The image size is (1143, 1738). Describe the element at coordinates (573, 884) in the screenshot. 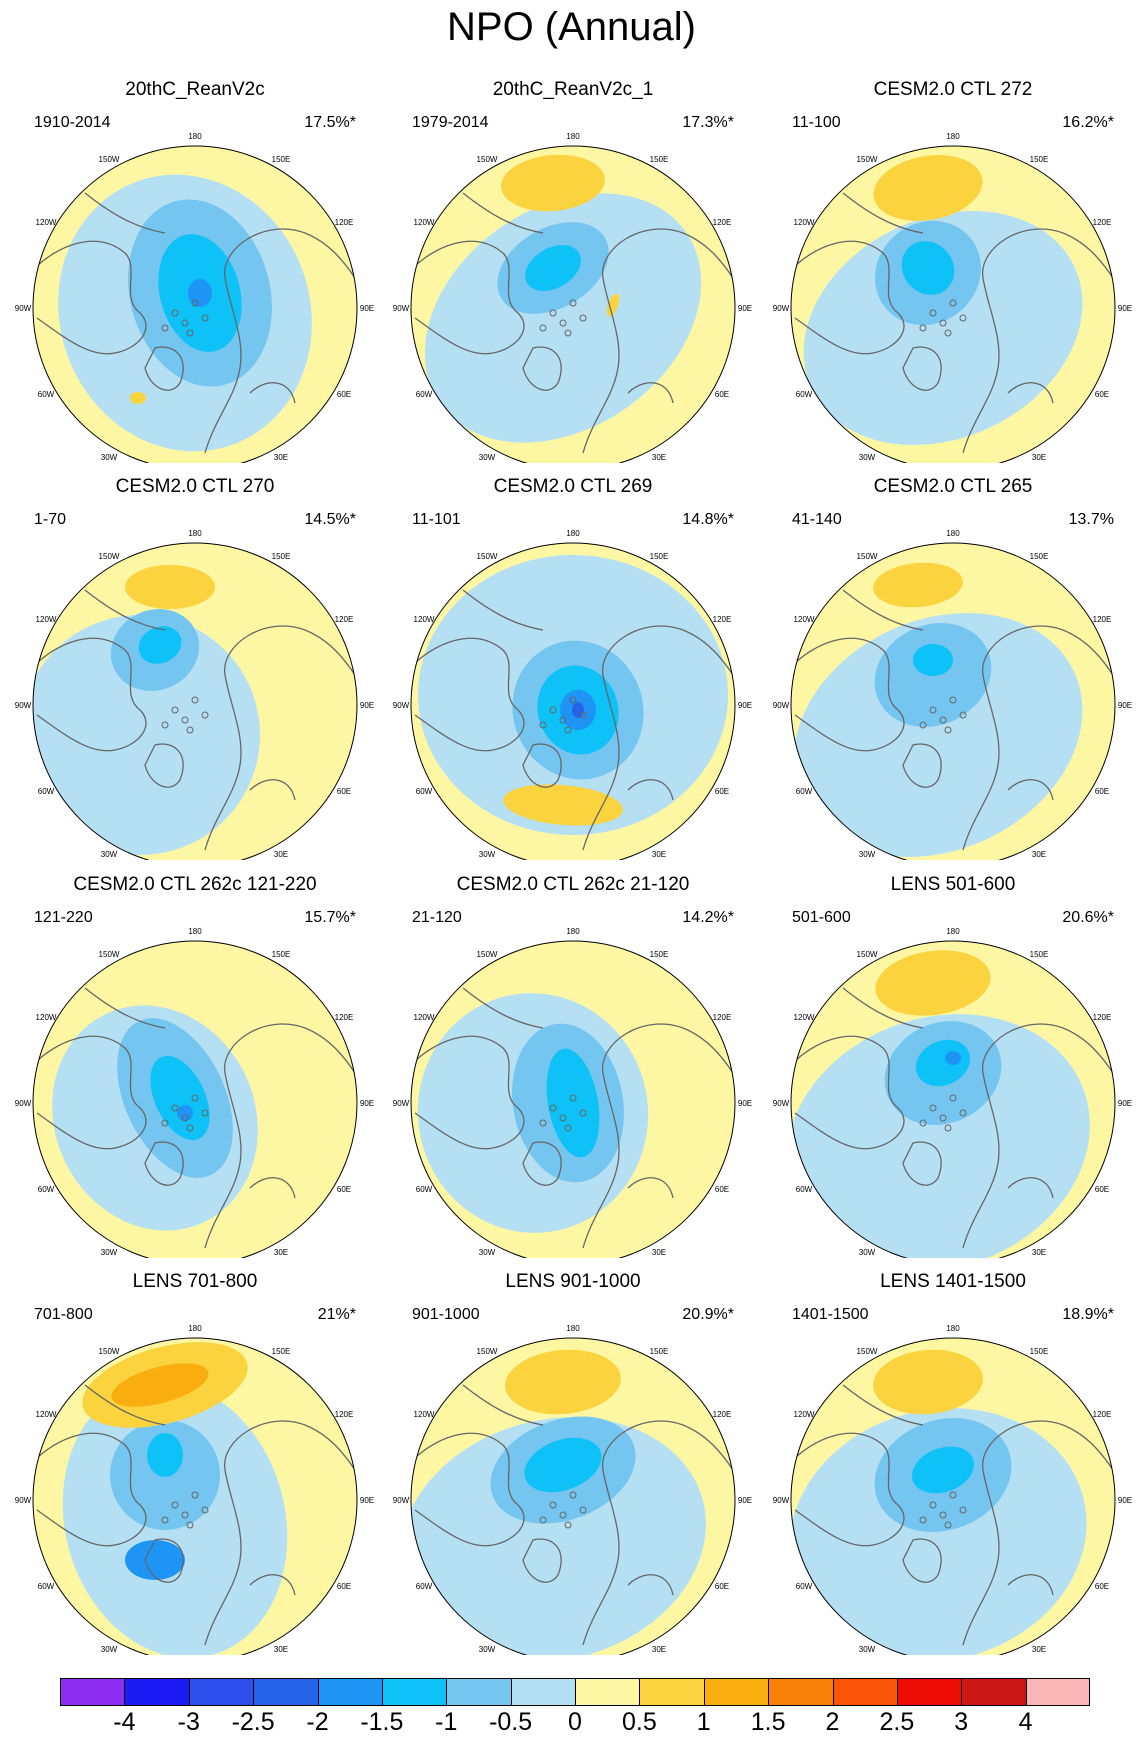

I see `panel-title: CESM2.0 CTL 262c 21-120` at that location.